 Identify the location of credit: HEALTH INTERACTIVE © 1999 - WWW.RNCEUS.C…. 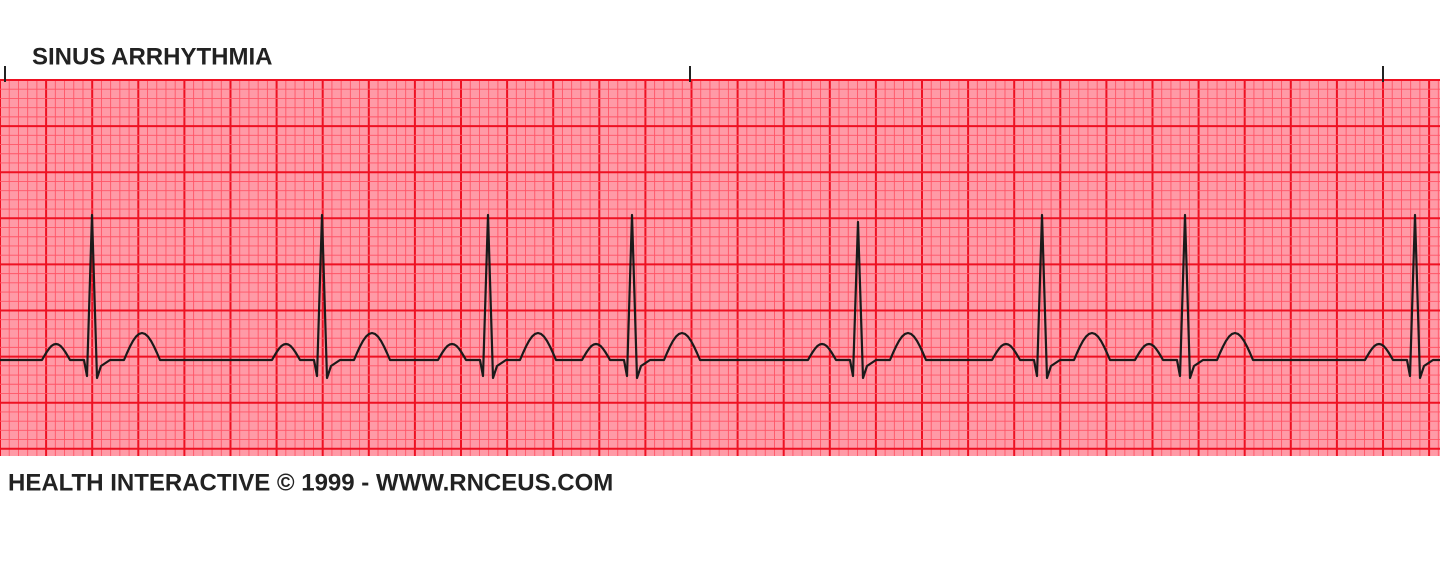
(310, 482).